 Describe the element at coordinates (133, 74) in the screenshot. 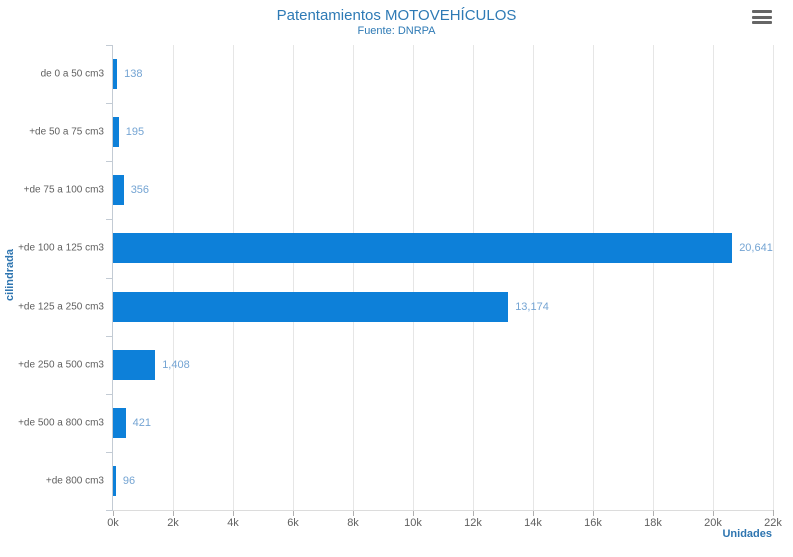

I see `data-label: 138` at that location.